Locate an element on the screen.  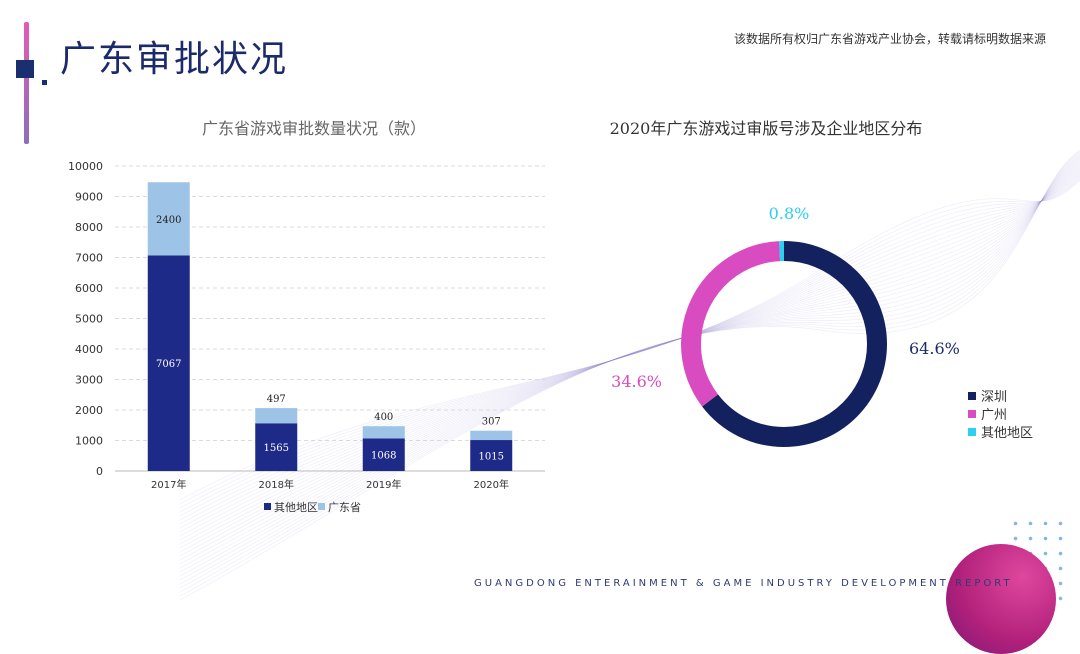
y-tick-label: 9000 is located at coordinates (89, 197).